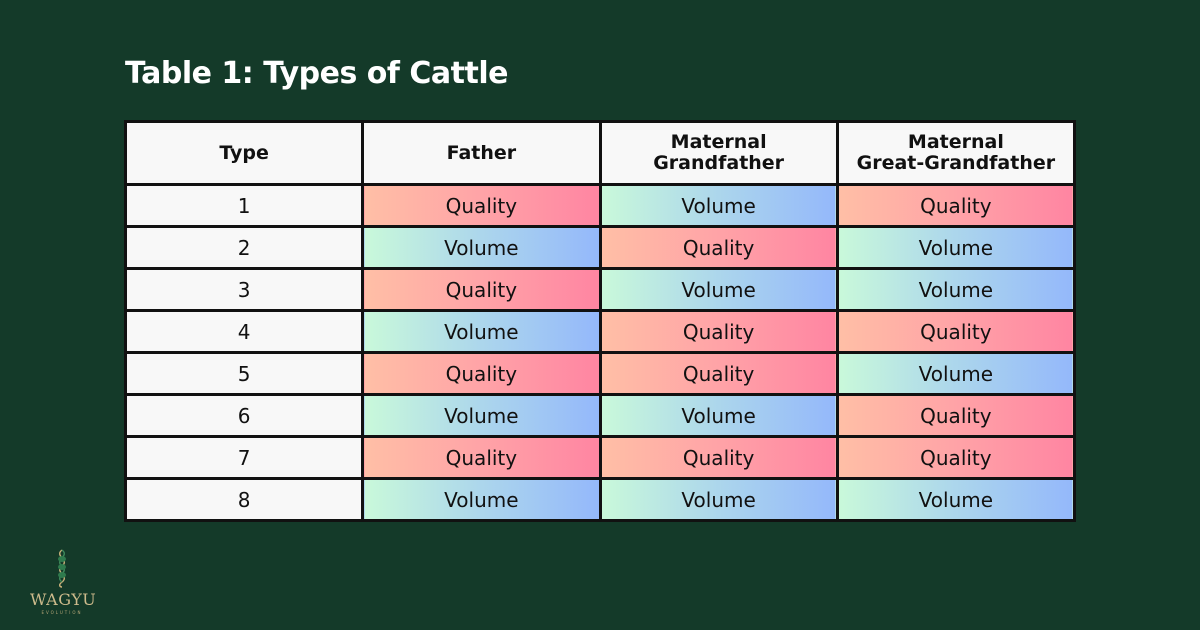 Image resolution: width=1200 pixels, height=630 pixels. I want to click on column-header-maternal-grandfather: Maternal Grandfather, so click(718, 153).